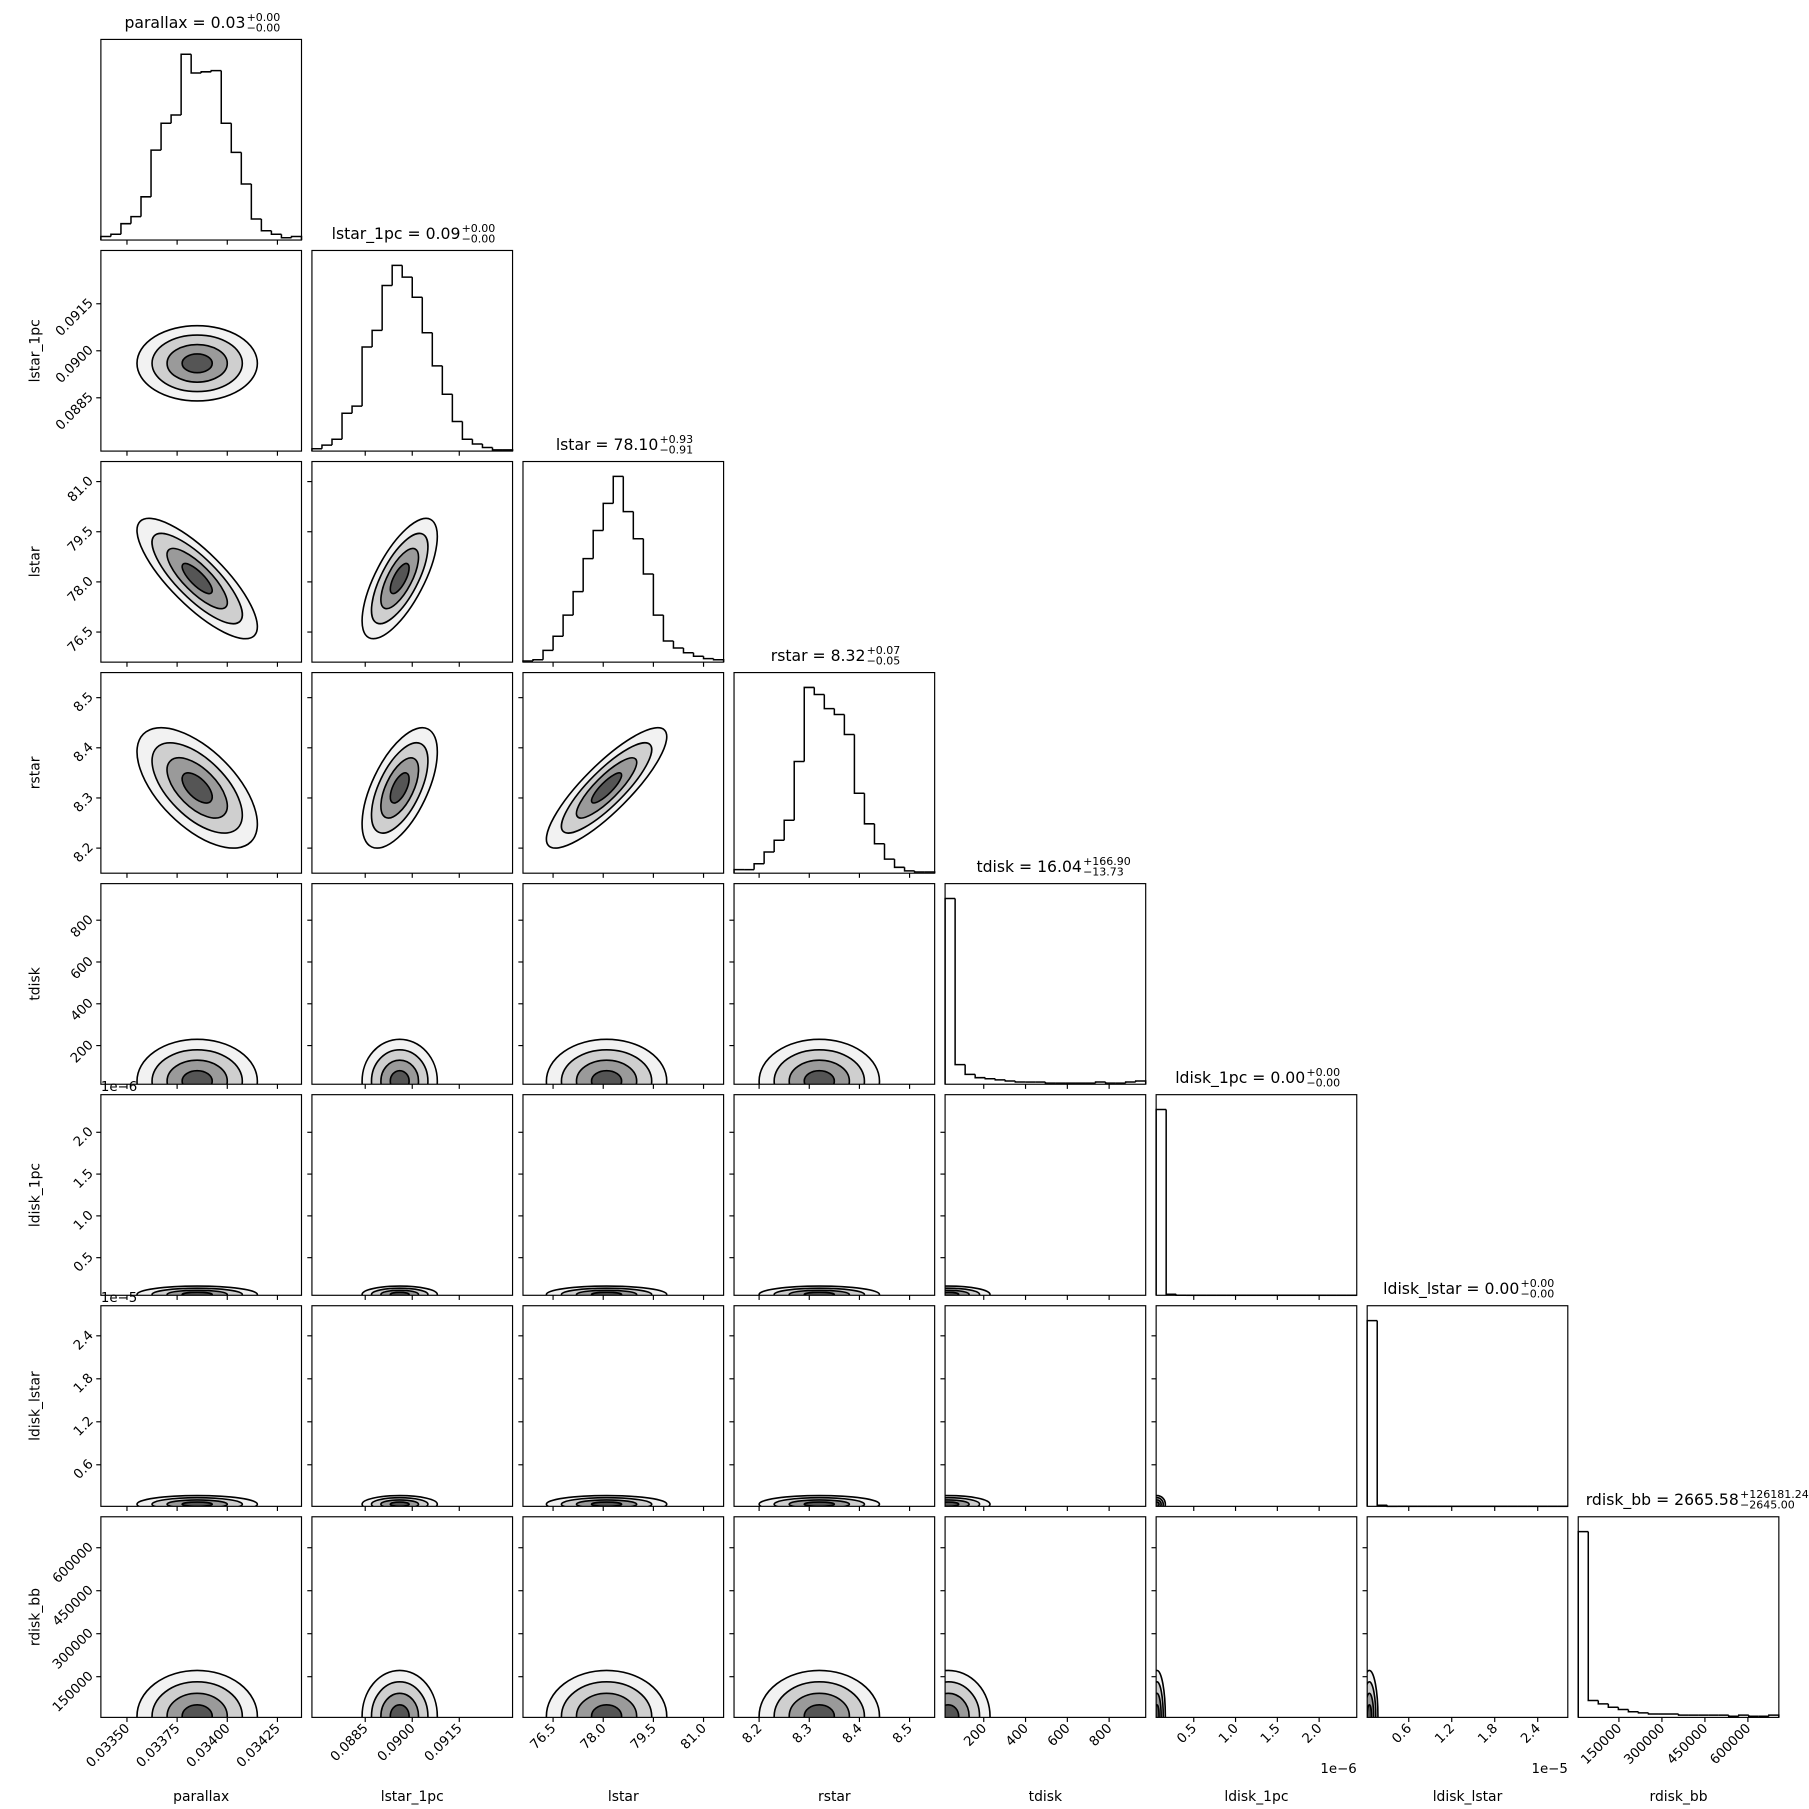 The width and height of the screenshot is (1809, 1809). Describe the element at coordinates (1043, 1633) in the screenshot. I see `panel: 200 400 600 800` at that location.